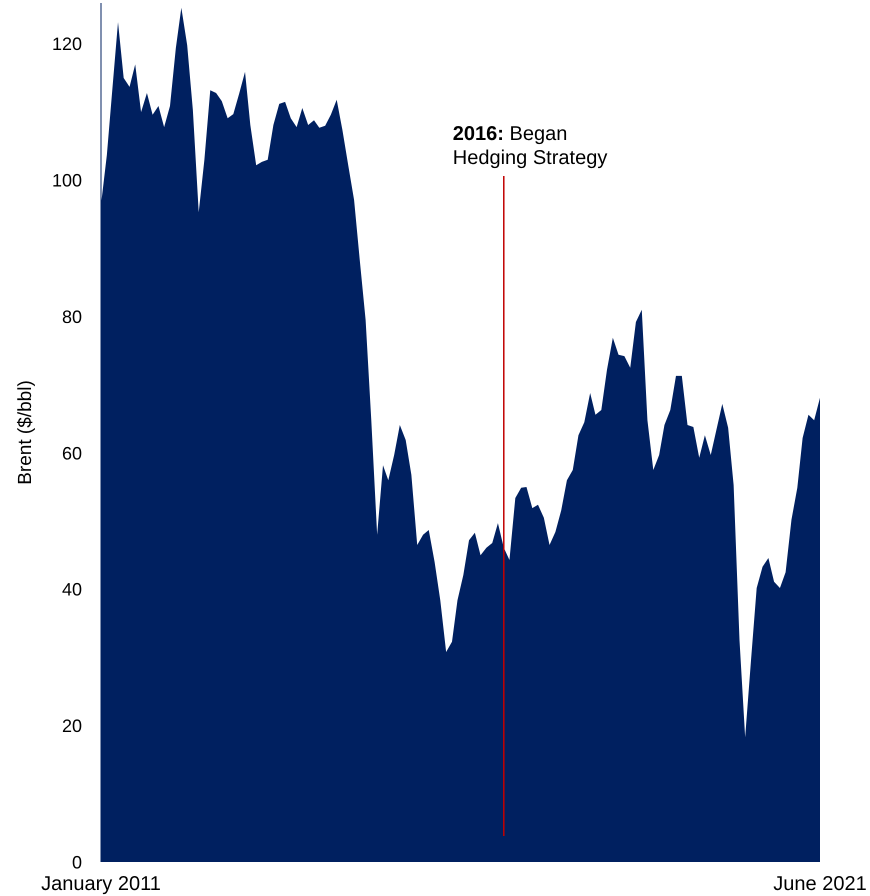  I want to click on y-axis-title: Brent ($/bbl), so click(25, 432).